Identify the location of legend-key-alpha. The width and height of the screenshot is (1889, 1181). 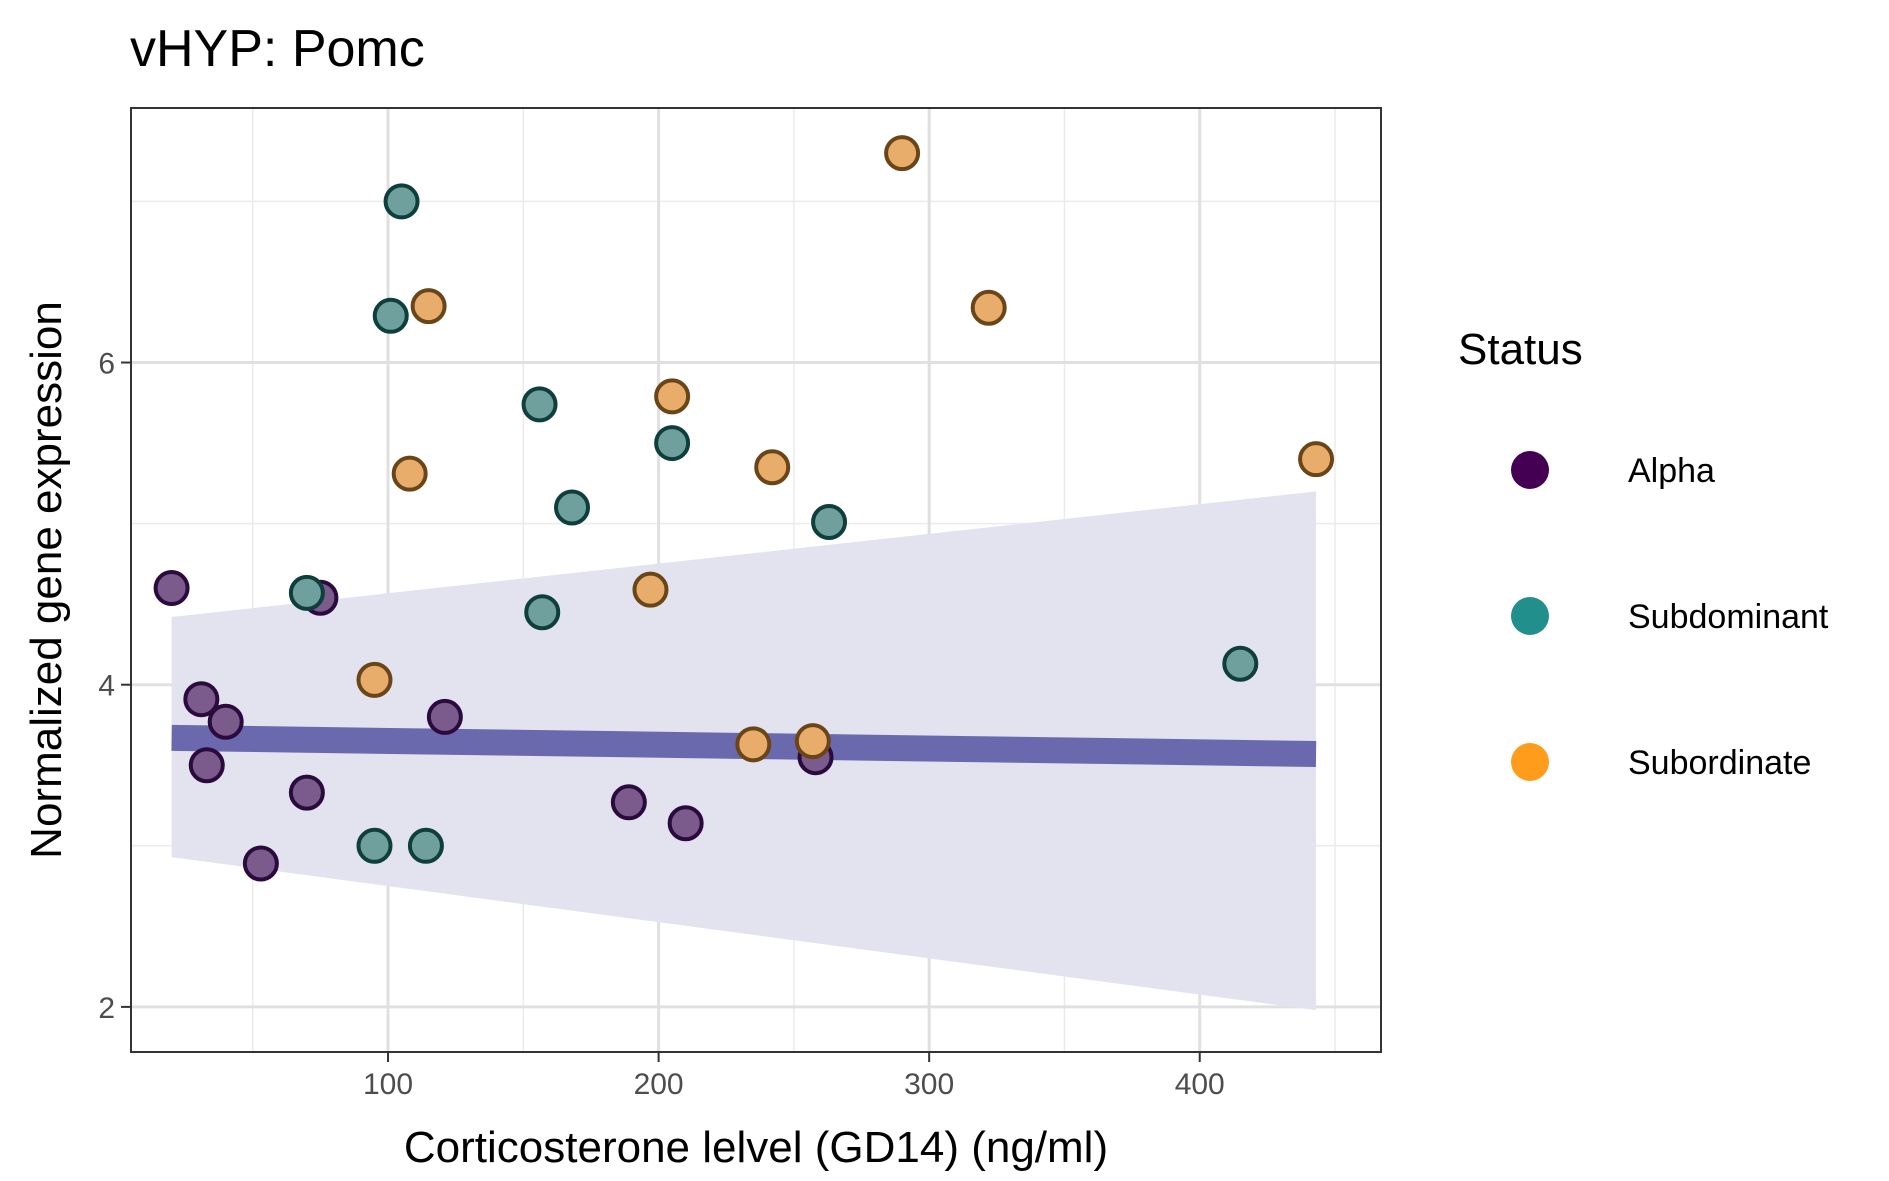
(1530, 470).